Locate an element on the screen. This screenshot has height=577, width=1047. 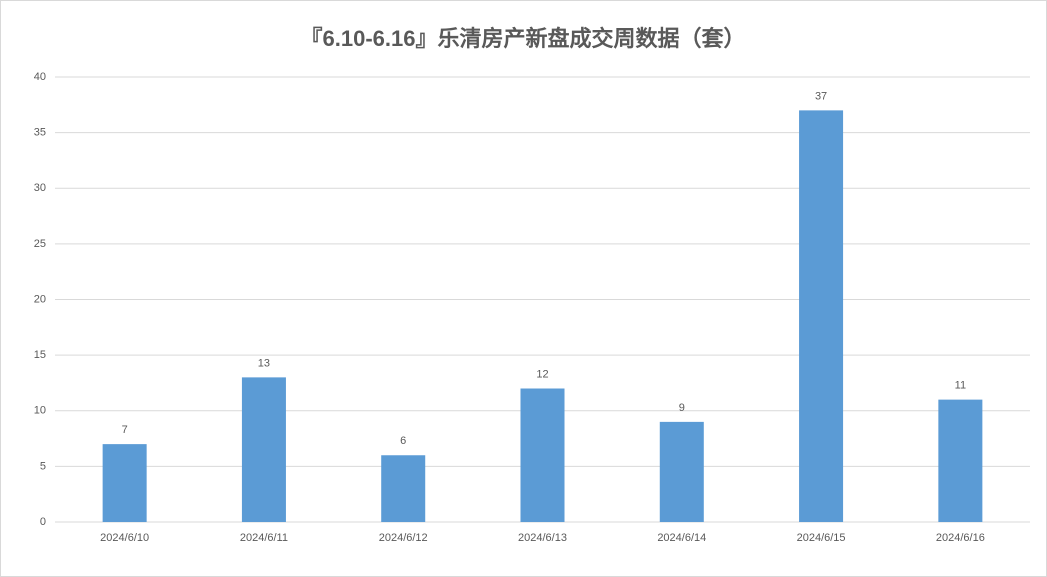
y-tick-label: 40 is located at coordinates (40, 77).